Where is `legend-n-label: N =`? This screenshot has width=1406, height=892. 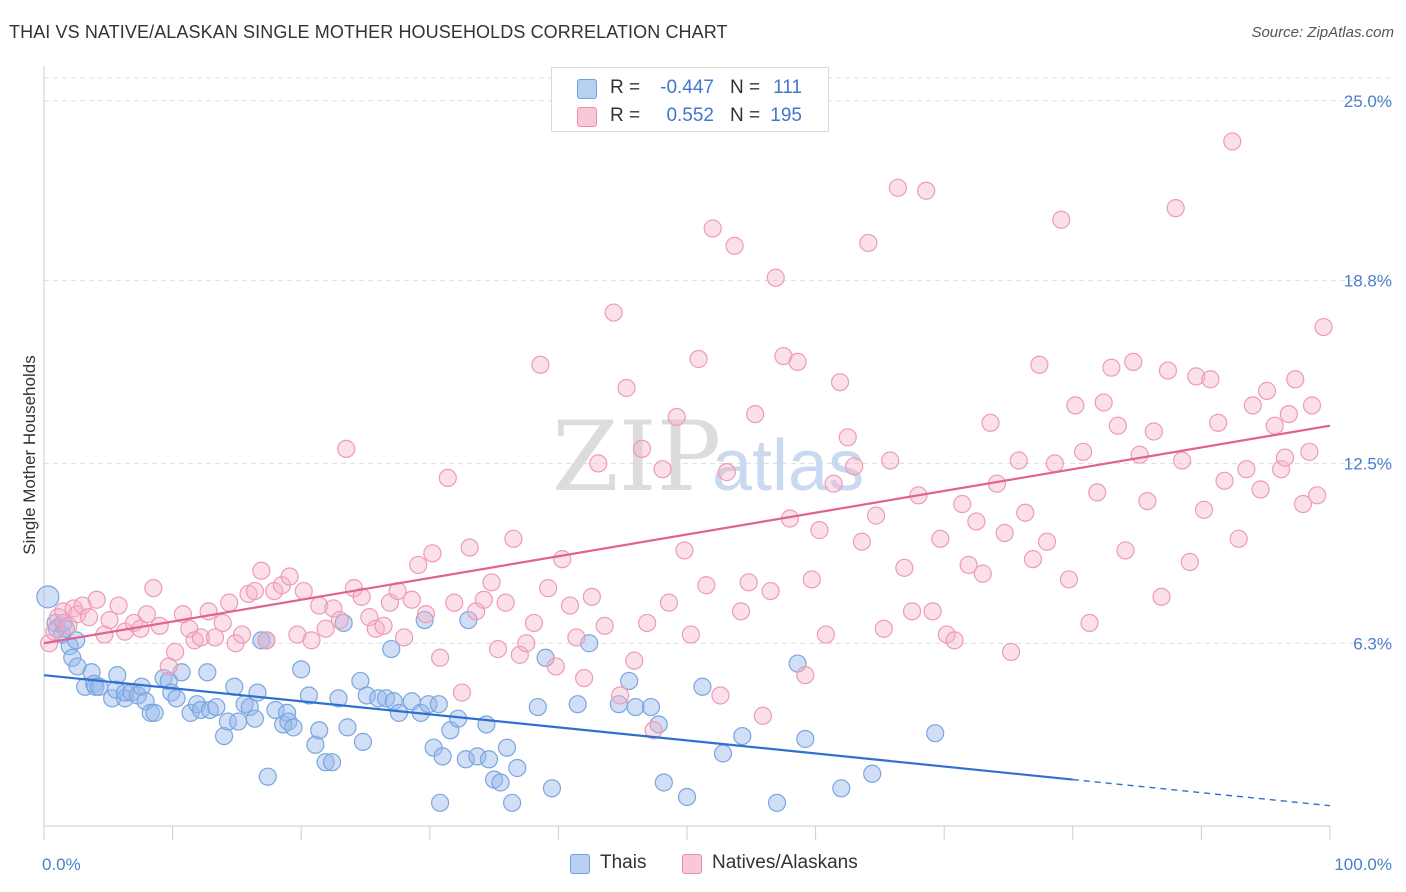
legend-n-label: N = is located at coordinates (745, 115).